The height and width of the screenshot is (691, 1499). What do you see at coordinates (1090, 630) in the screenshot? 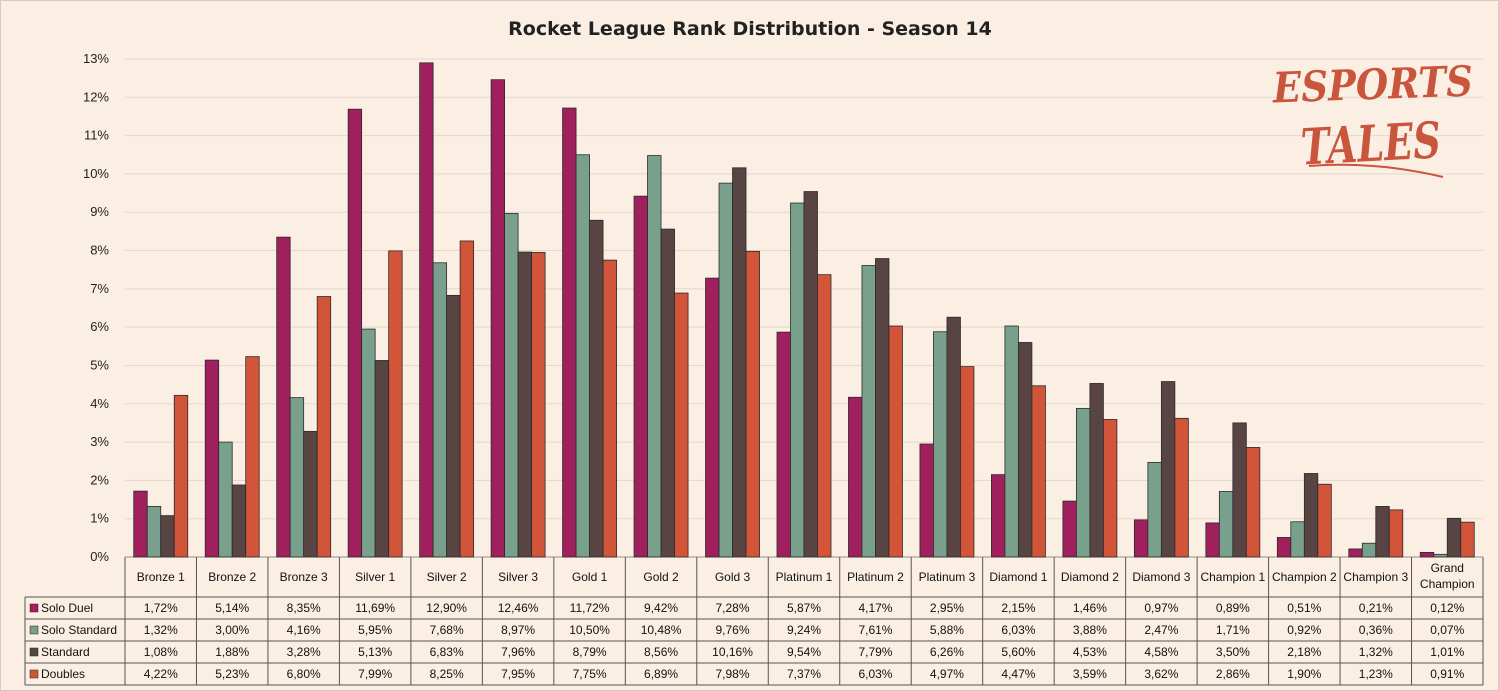
I see `data-label: 3,88%` at bounding box center [1090, 630].